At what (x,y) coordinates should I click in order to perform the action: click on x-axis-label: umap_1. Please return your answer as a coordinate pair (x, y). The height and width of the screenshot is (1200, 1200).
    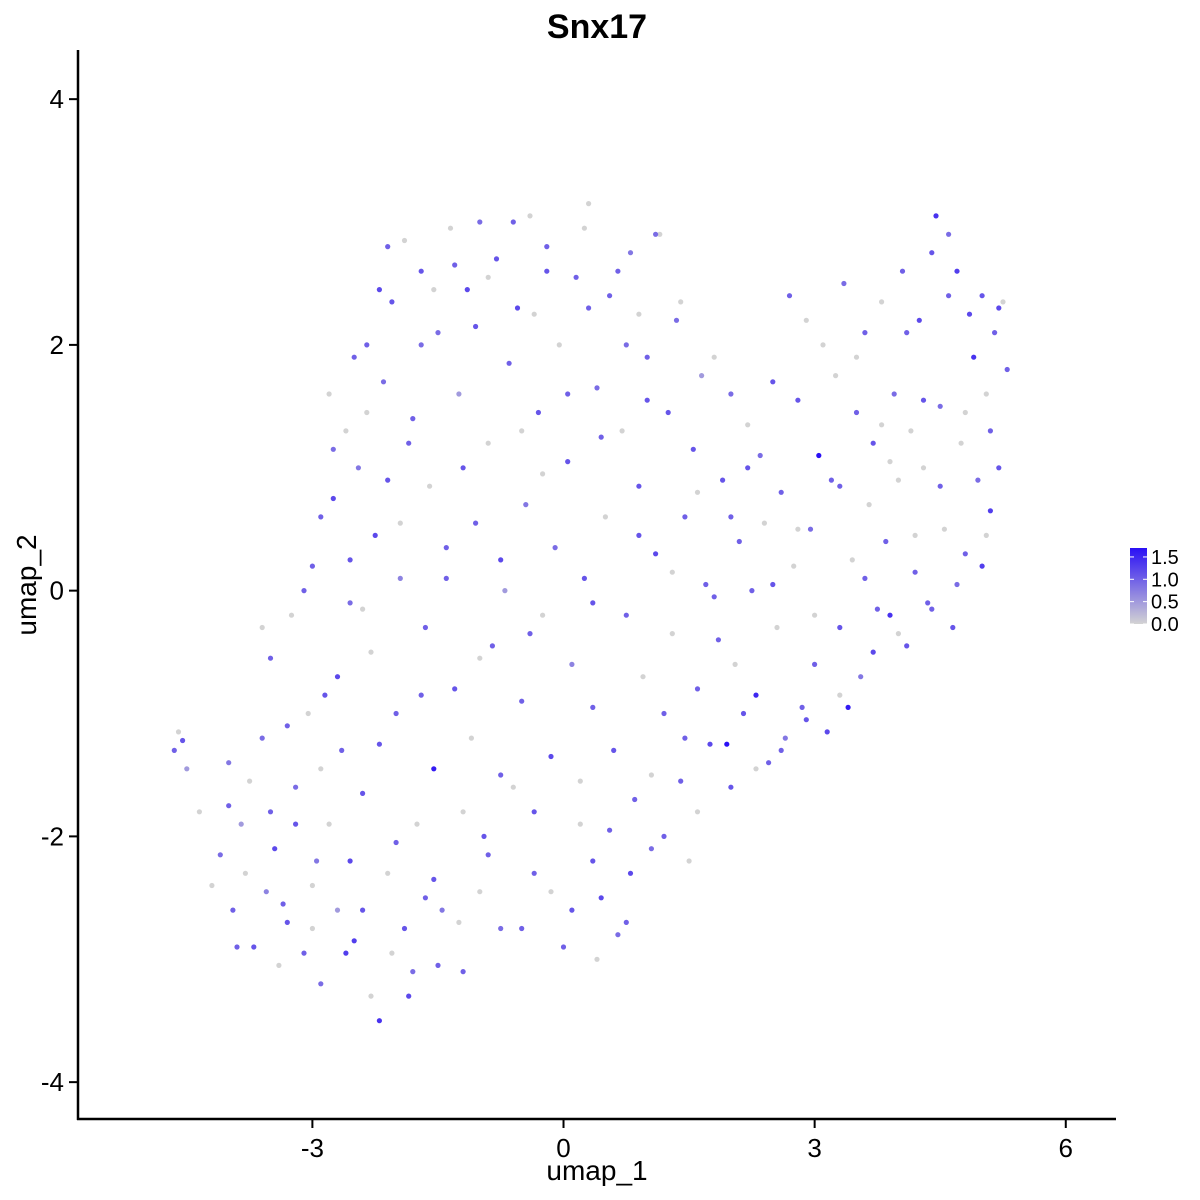
    Looking at the image, I should click on (596, 1170).